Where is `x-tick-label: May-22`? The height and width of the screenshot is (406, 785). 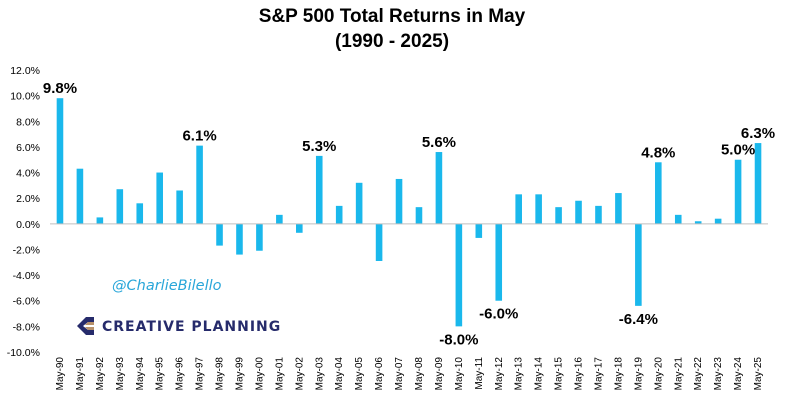 x-tick-label: May-22 is located at coordinates (698, 374).